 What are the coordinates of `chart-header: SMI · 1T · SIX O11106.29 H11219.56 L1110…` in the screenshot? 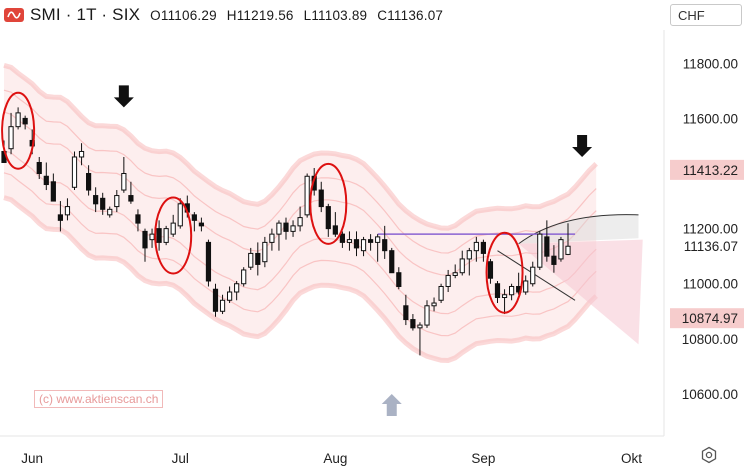 It's located at (228, 15).